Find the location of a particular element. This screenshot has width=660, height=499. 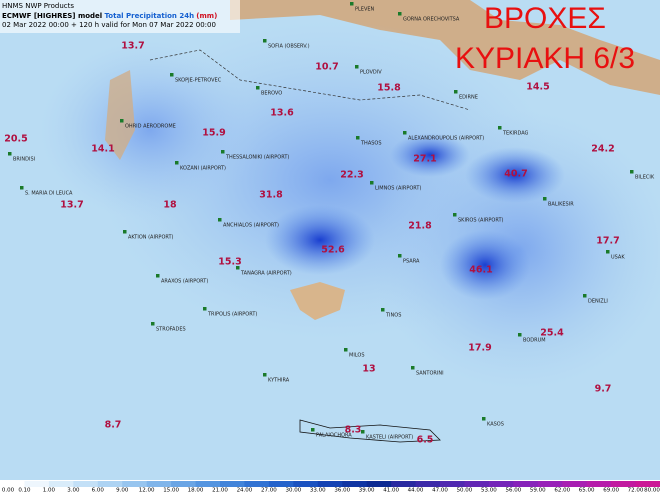

max-value: 8.3 is located at coordinates (353, 430).